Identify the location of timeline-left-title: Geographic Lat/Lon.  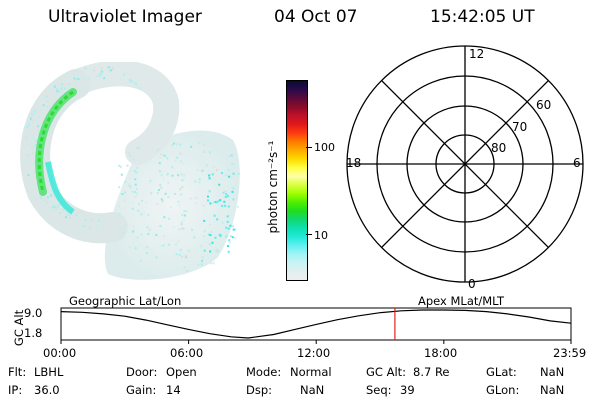
(125, 301).